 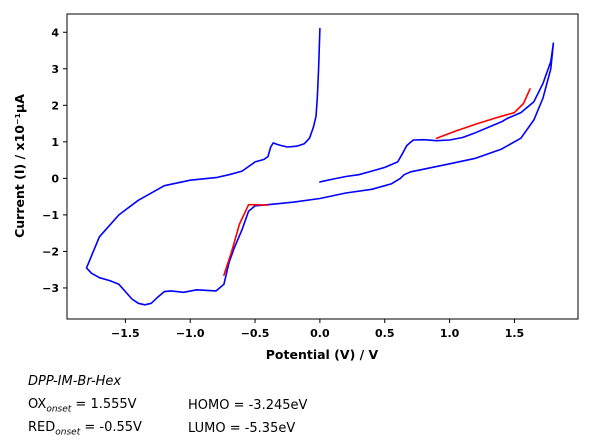 I want to click on y-tick-label: −2, so click(x=50, y=251).